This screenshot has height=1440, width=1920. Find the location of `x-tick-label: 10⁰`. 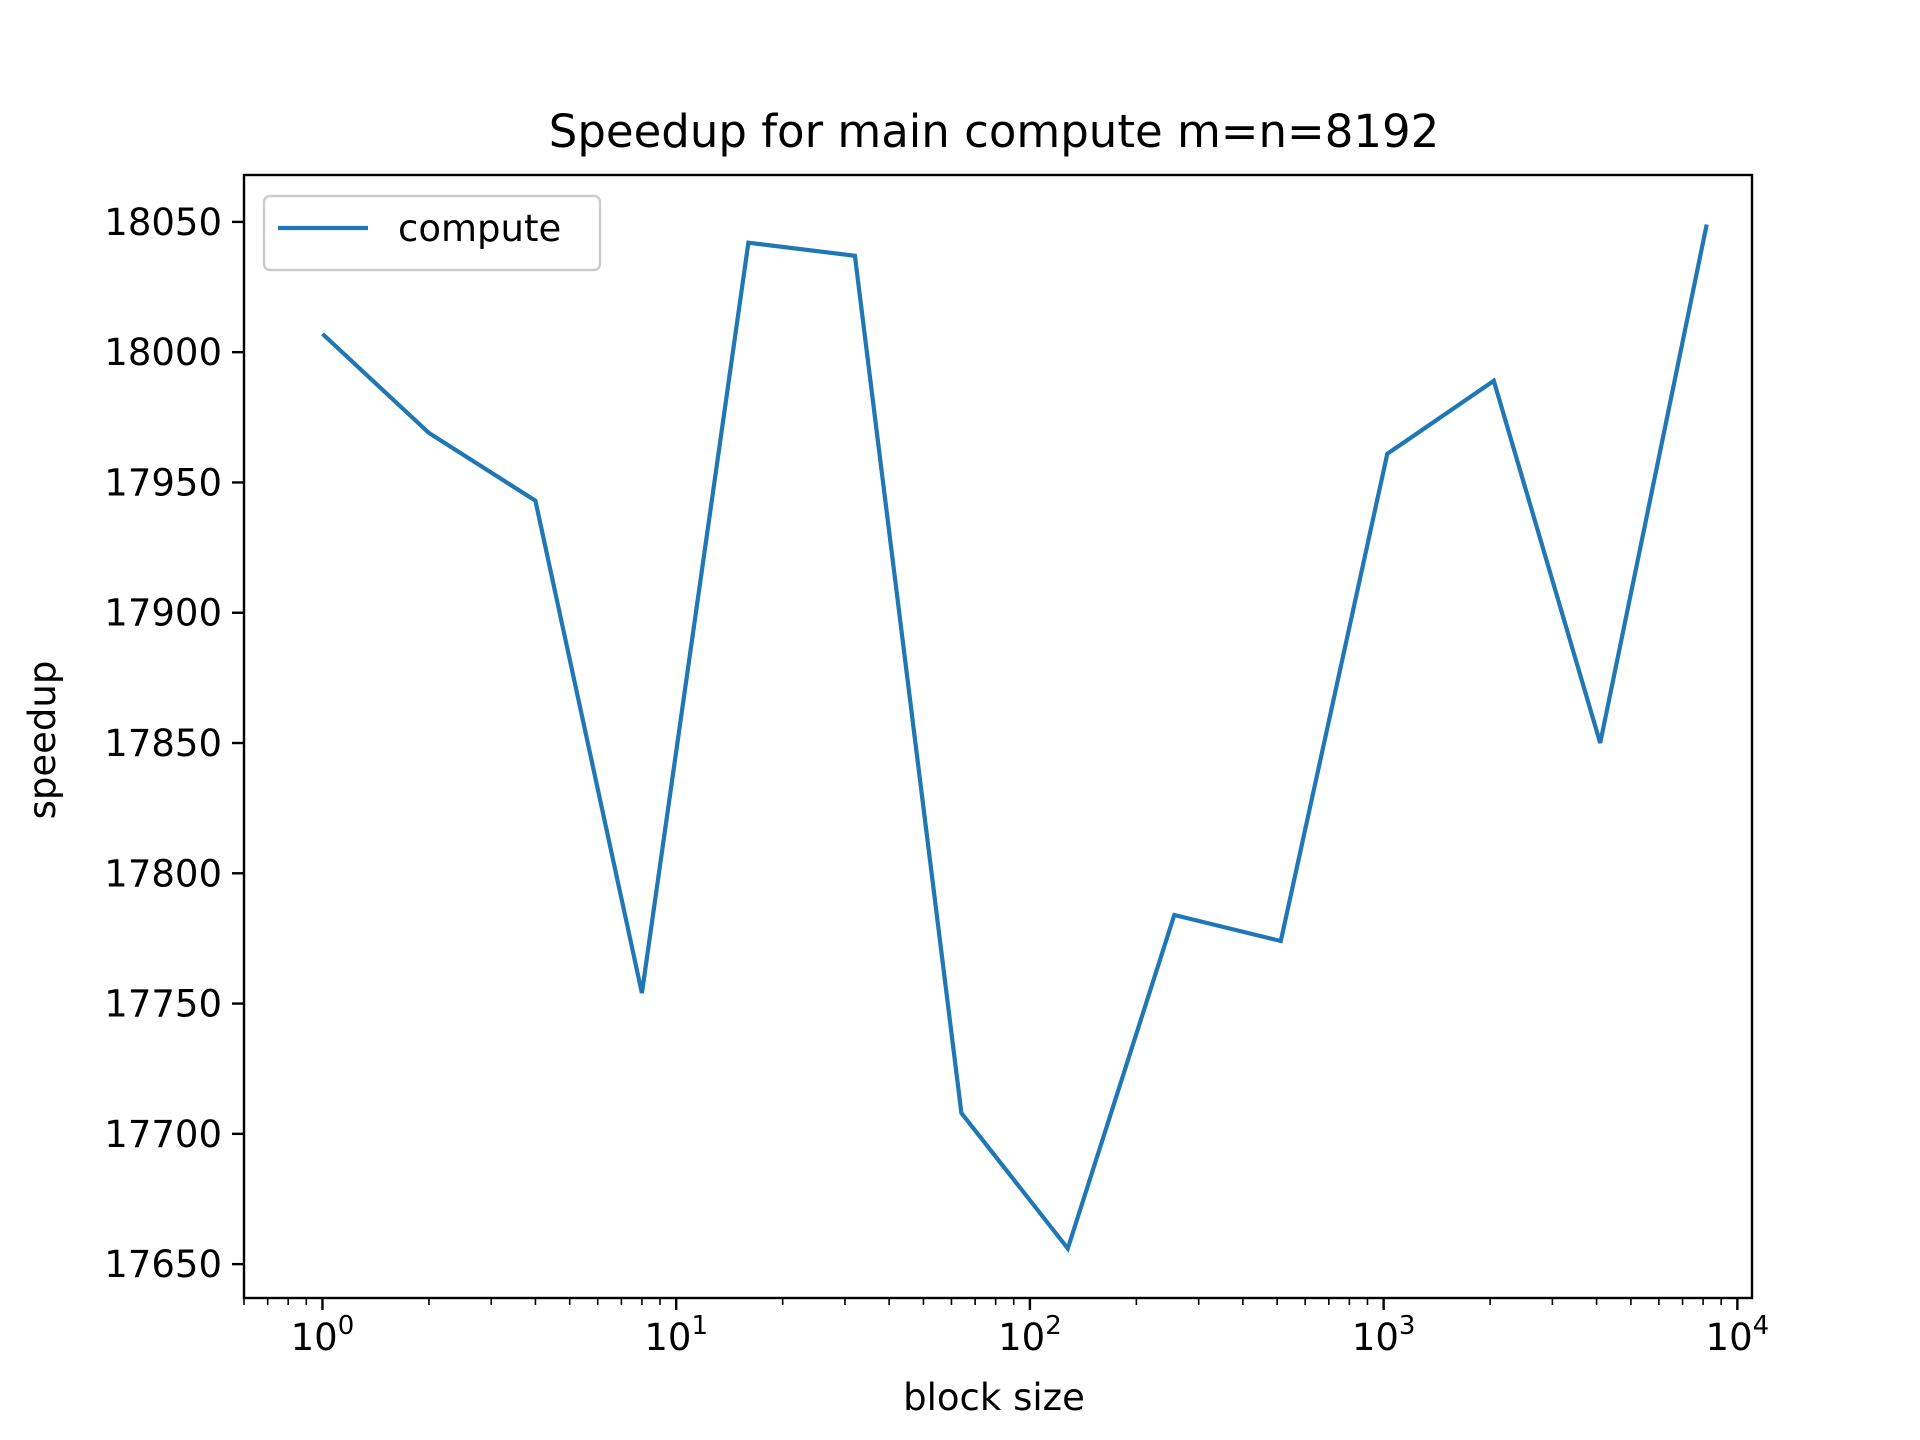

x-tick-label: 10⁰ is located at coordinates (323, 1335).